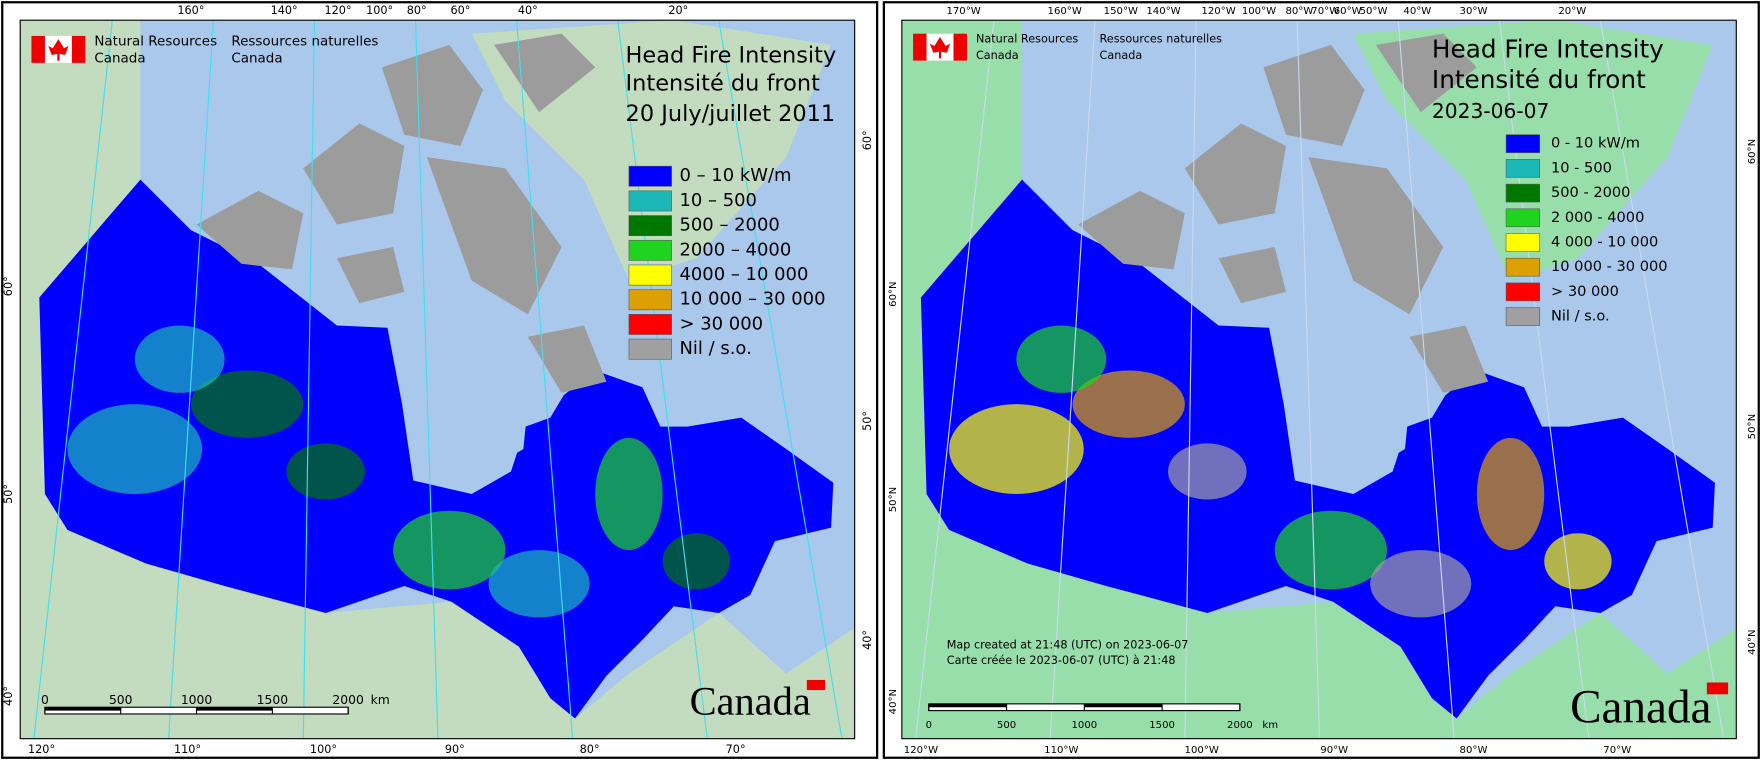  I want to click on bottom-graticule-label: 90°, so click(455, 749).